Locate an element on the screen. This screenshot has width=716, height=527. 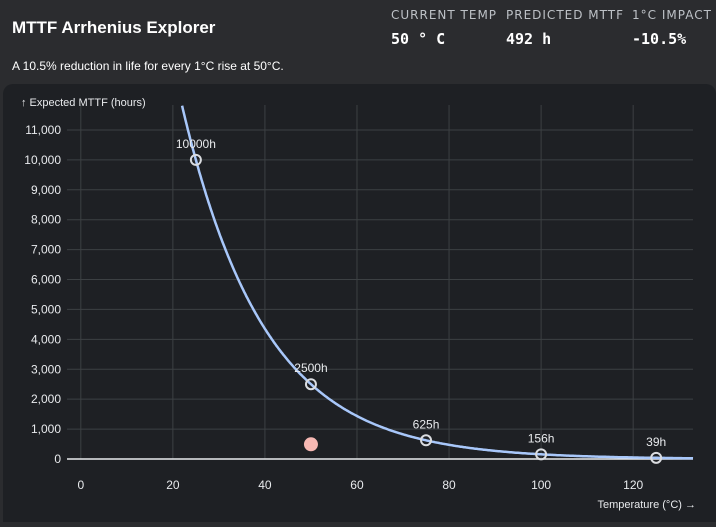
y-tick-label: 8,000 is located at coordinates (46, 220).